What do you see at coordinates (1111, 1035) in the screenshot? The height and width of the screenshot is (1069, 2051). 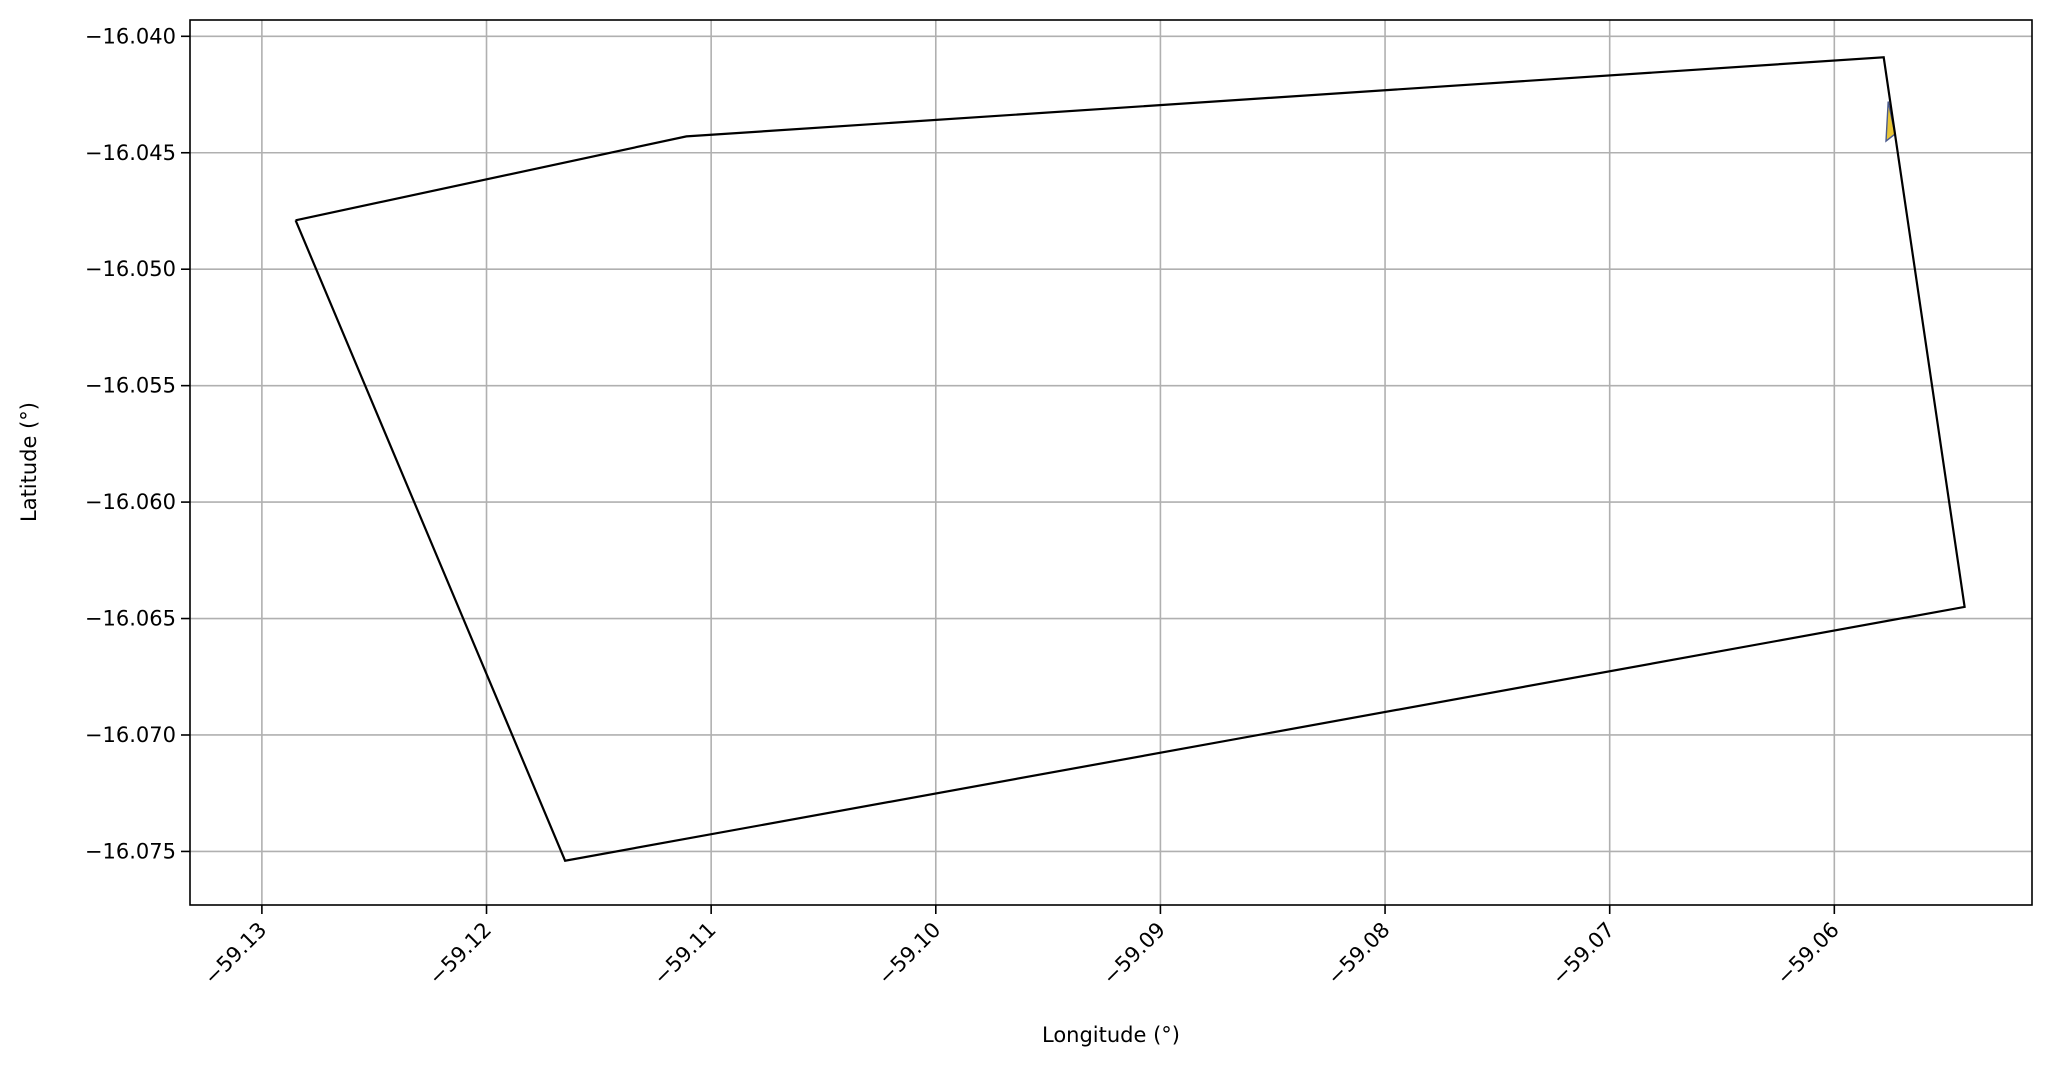 I see `x-axis-label: Longitude (°)` at bounding box center [1111, 1035].